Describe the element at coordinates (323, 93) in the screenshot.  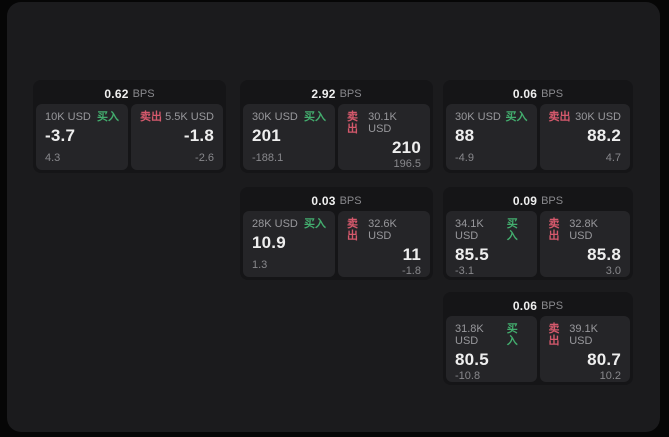
I see `bps-value: 2.92` at that location.